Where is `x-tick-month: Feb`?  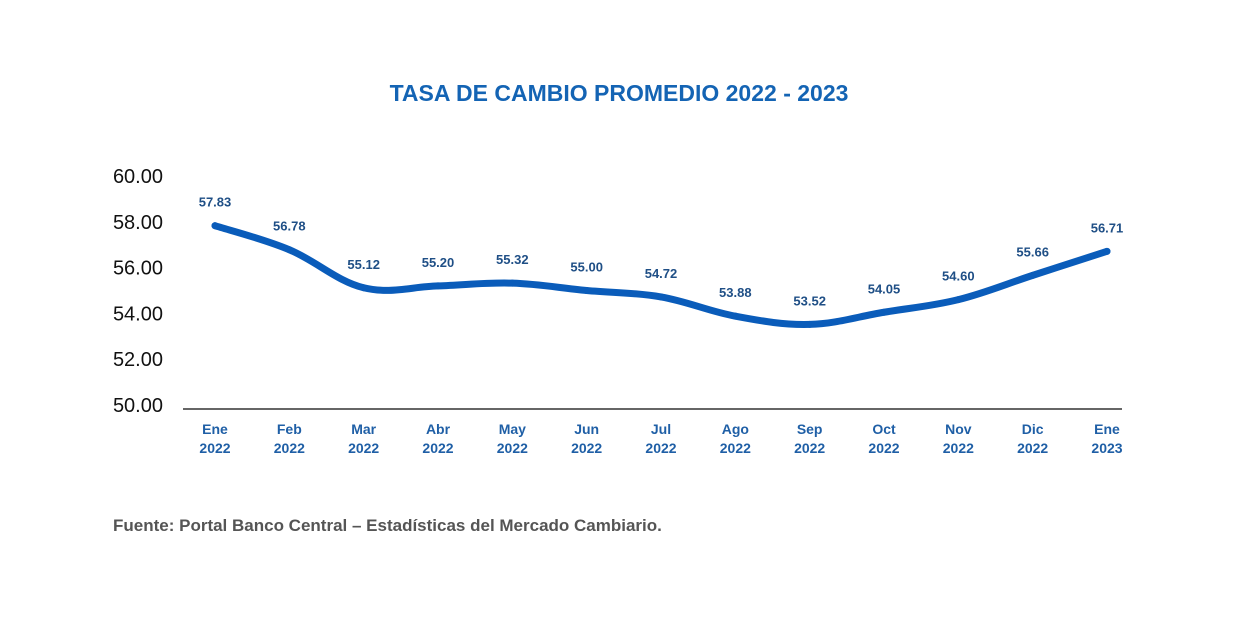 x-tick-month: Feb is located at coordinates (289, 429).